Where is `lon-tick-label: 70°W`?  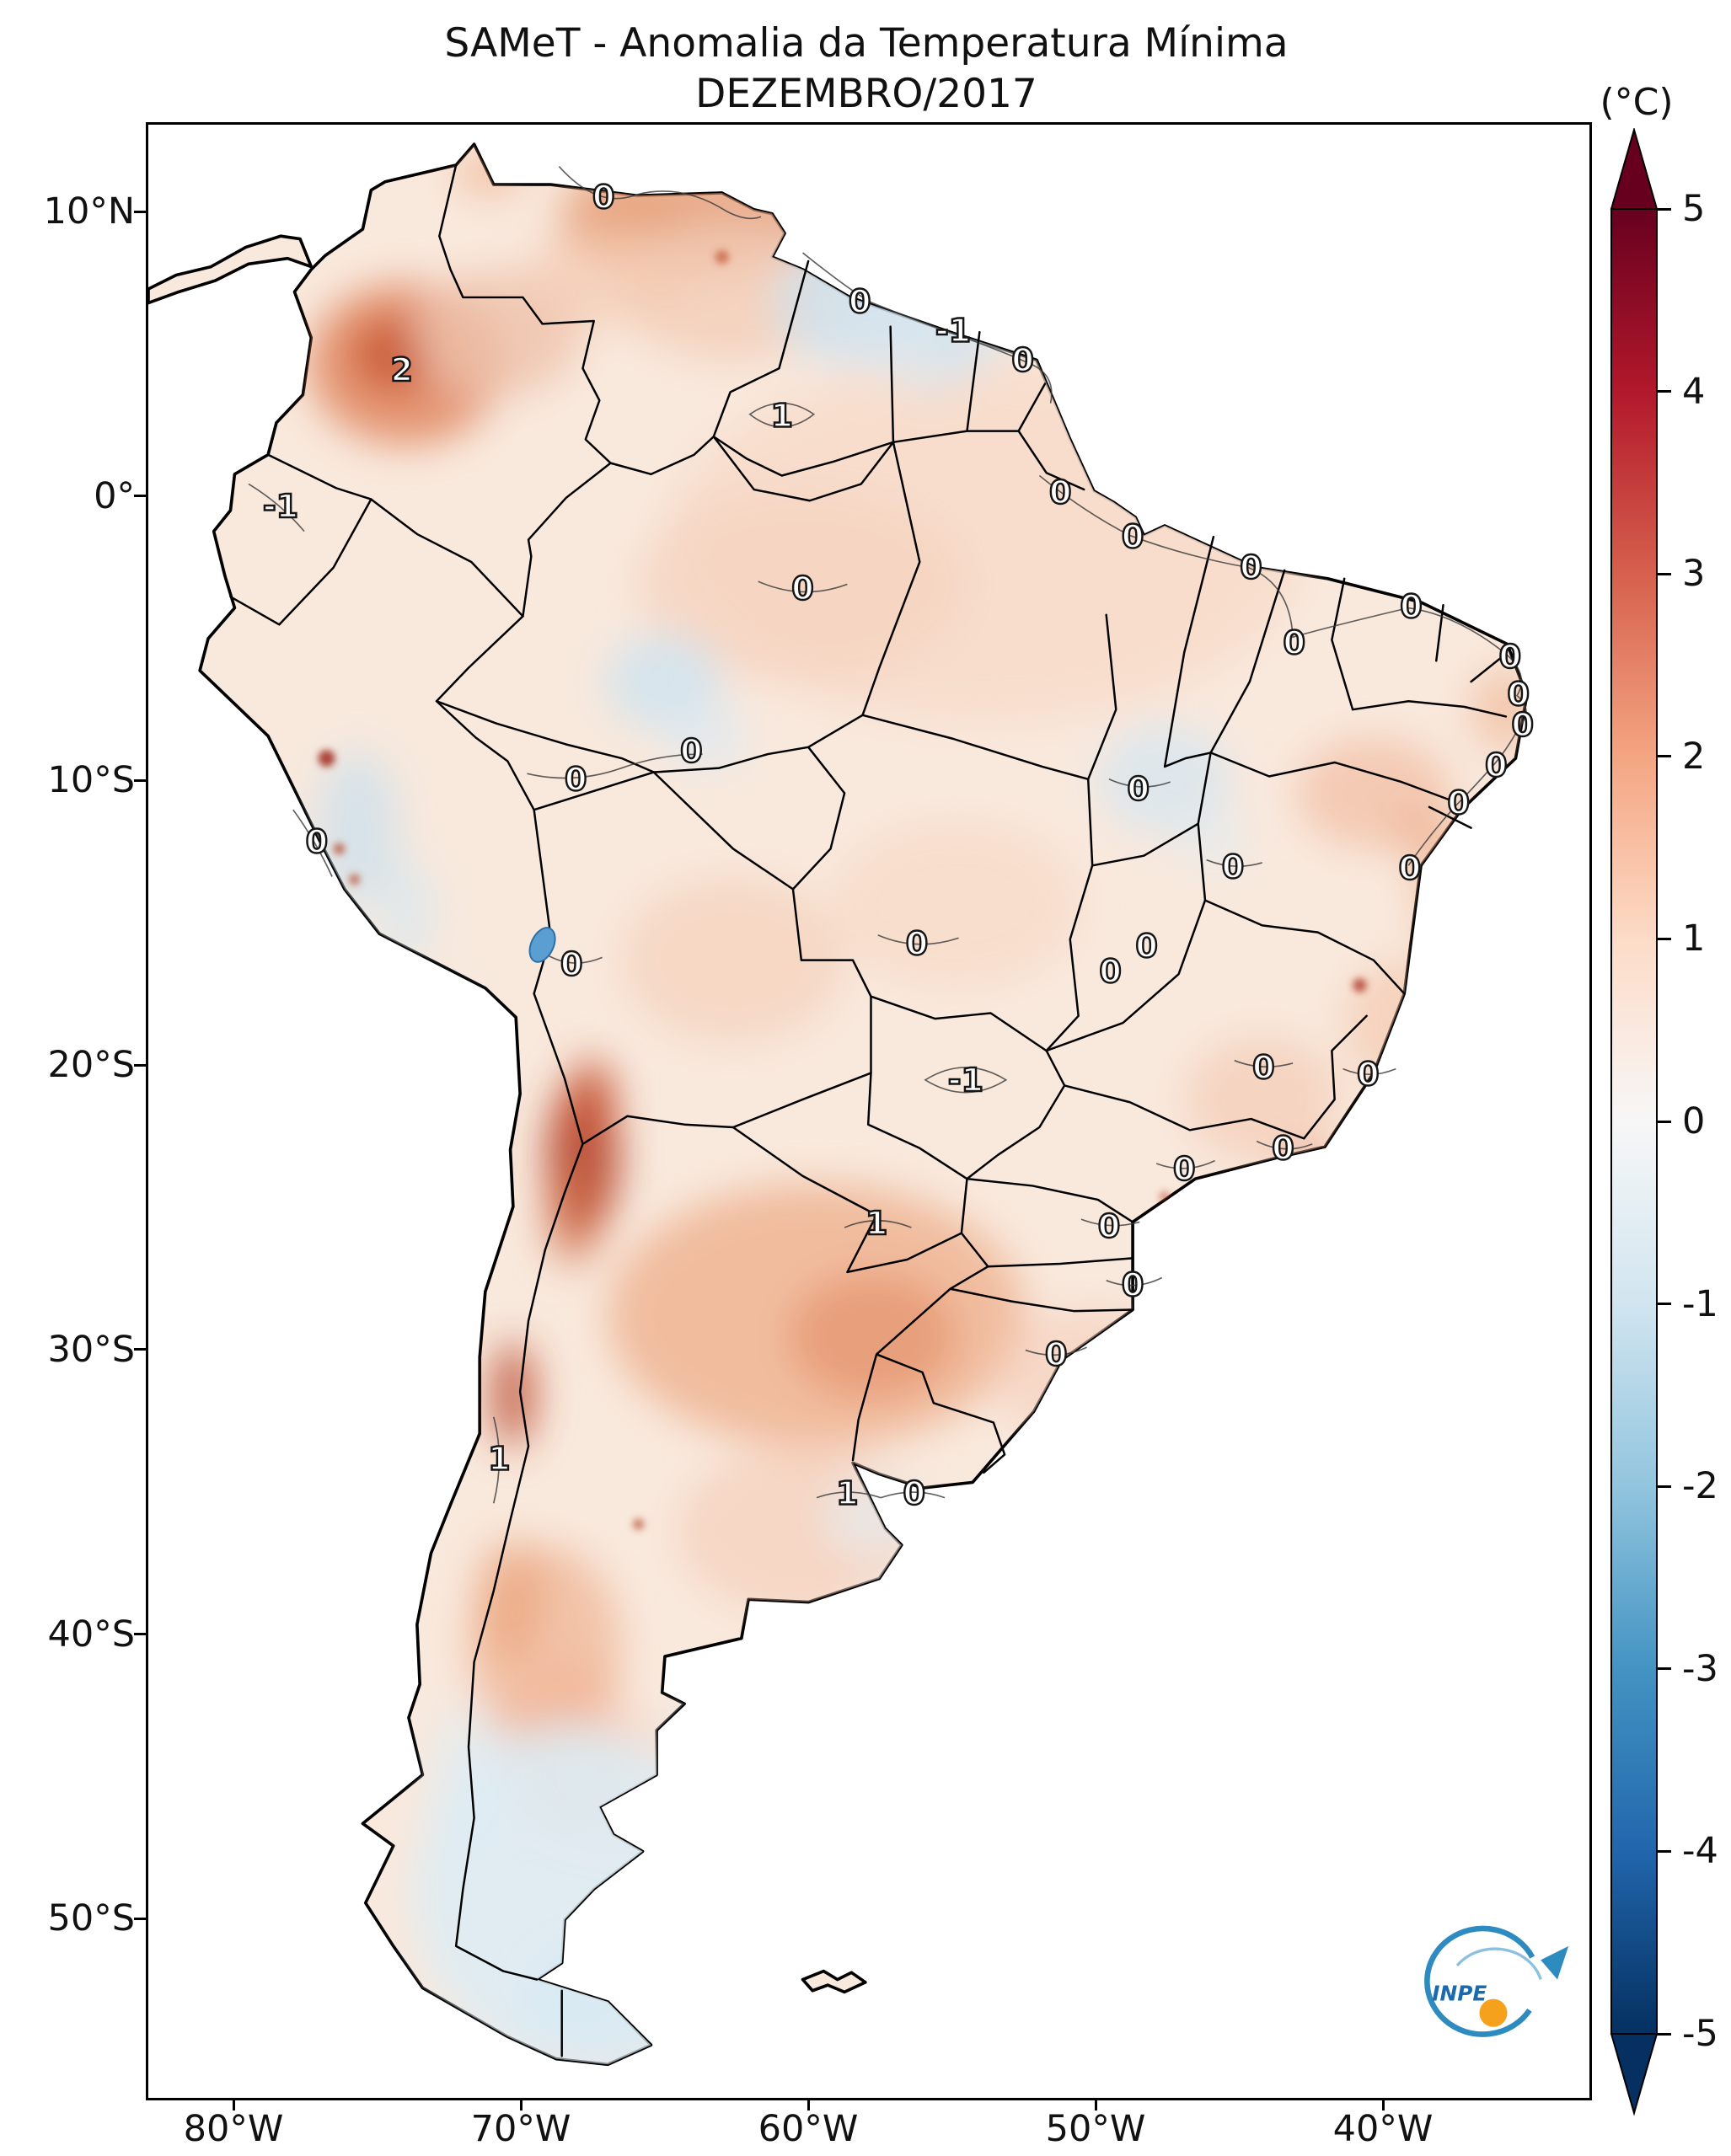
lon-tick-label: 70°W is located at coordinates (520, 2129).